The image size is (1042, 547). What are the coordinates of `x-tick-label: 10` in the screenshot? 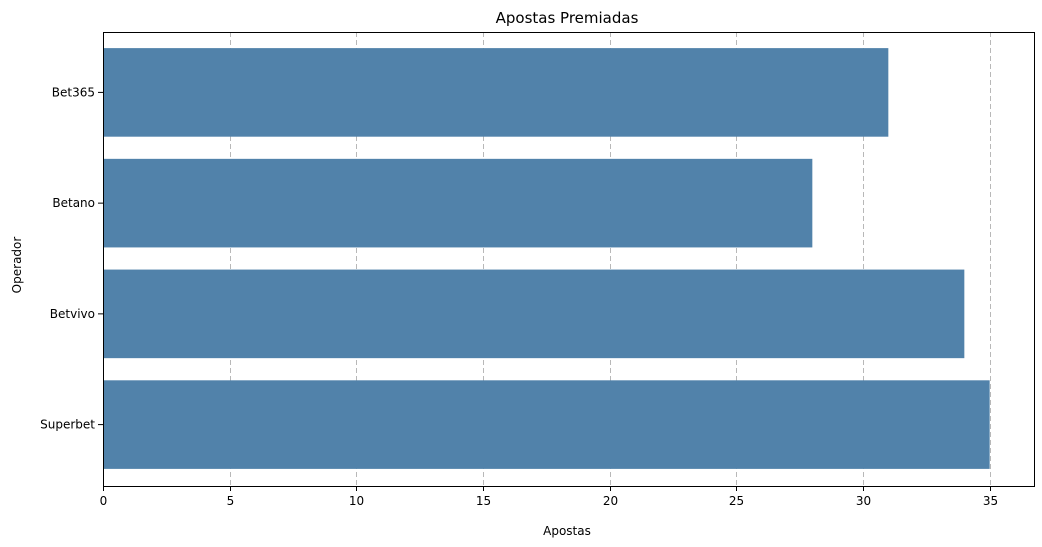 It's located at (356, 501).